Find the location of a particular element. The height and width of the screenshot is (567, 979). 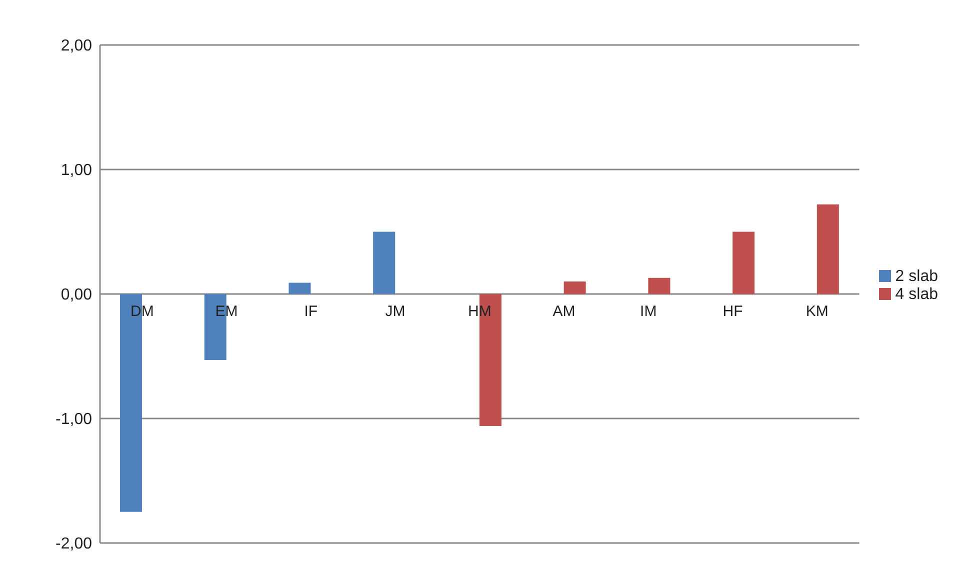

legend-label: 2 slab is located at coordinates (916, 276).